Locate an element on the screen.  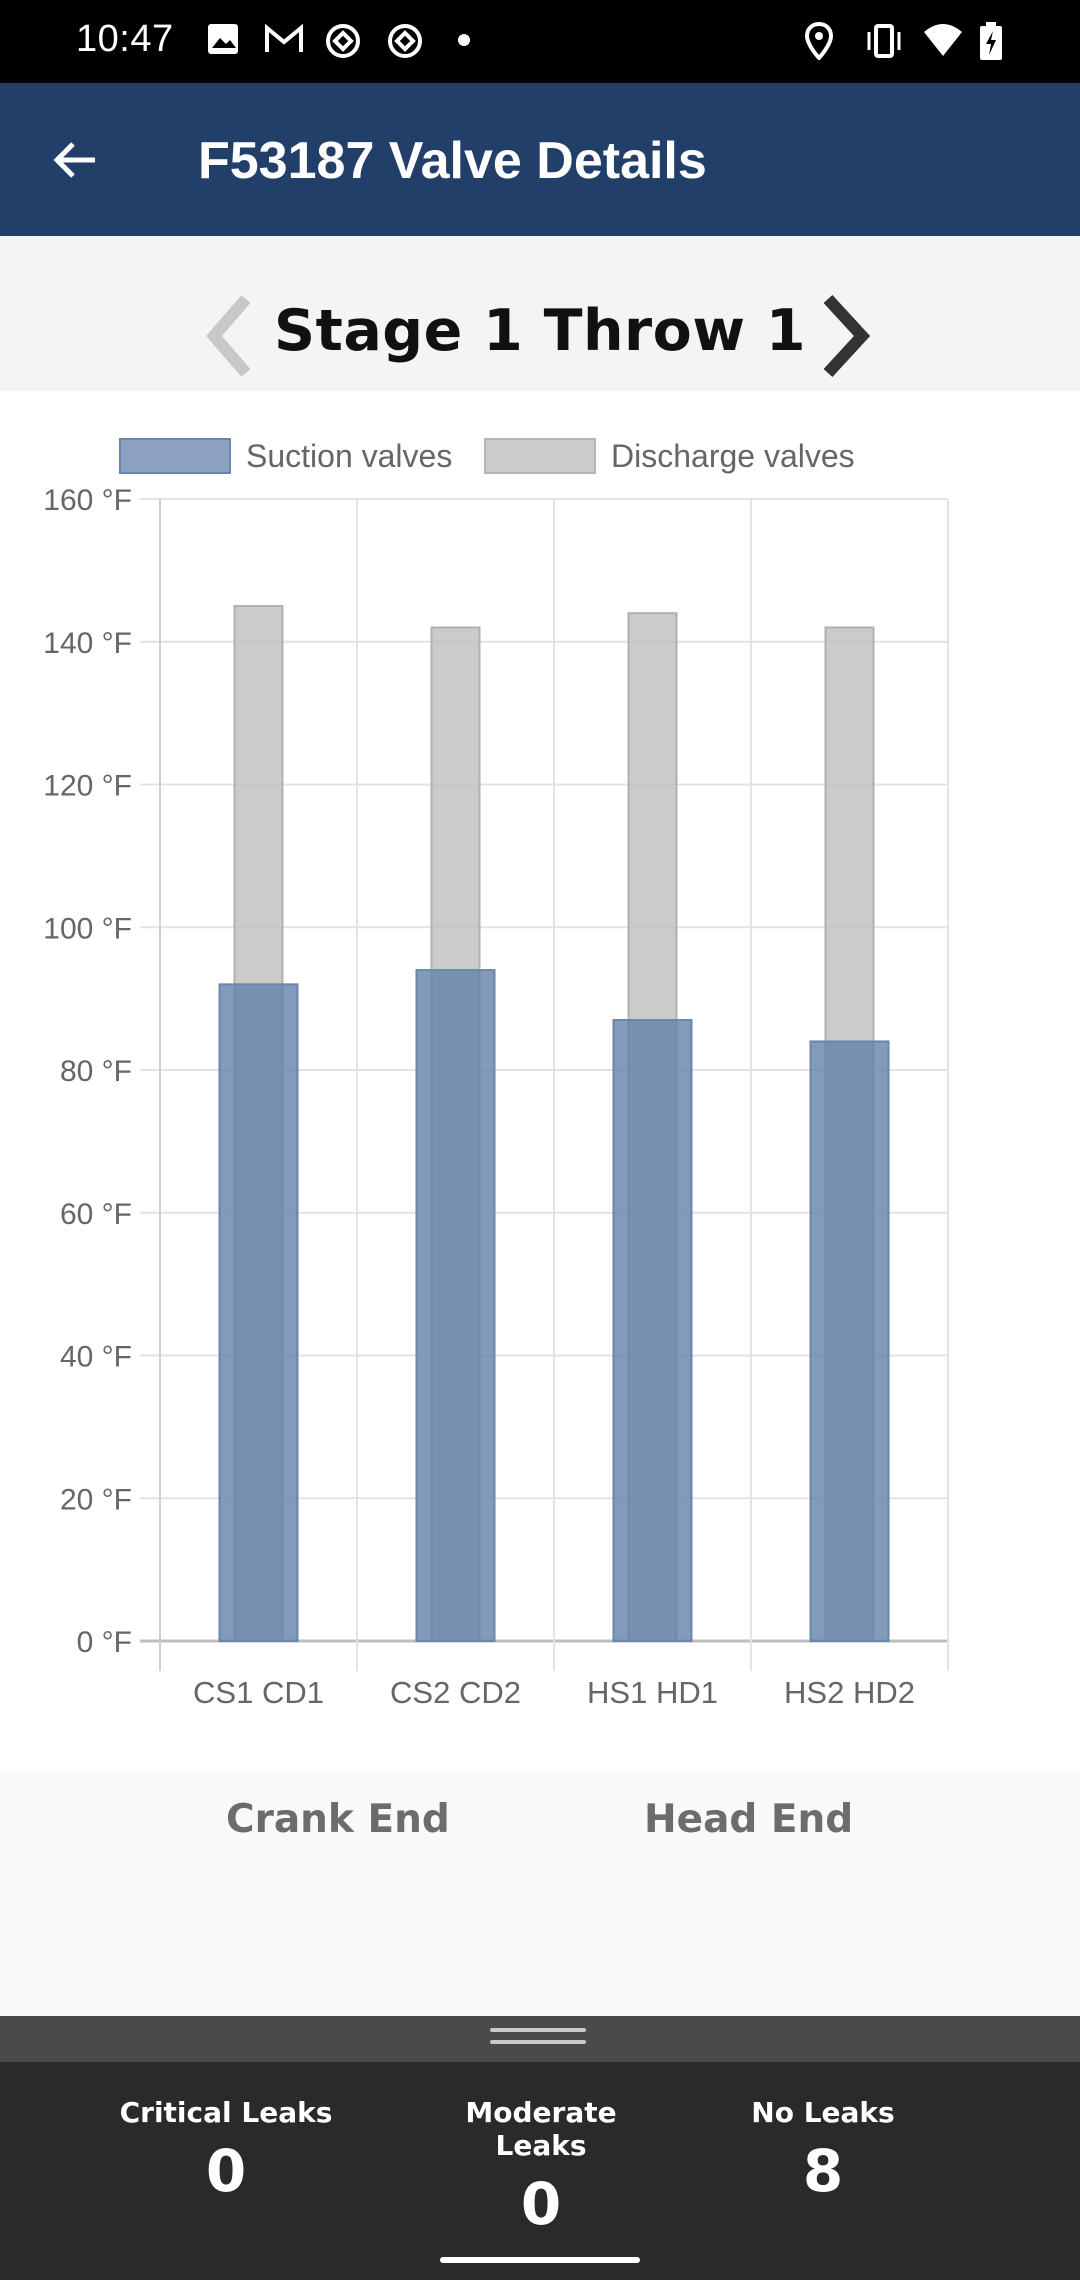
wifi-icon is located at coordinates (943, 40).